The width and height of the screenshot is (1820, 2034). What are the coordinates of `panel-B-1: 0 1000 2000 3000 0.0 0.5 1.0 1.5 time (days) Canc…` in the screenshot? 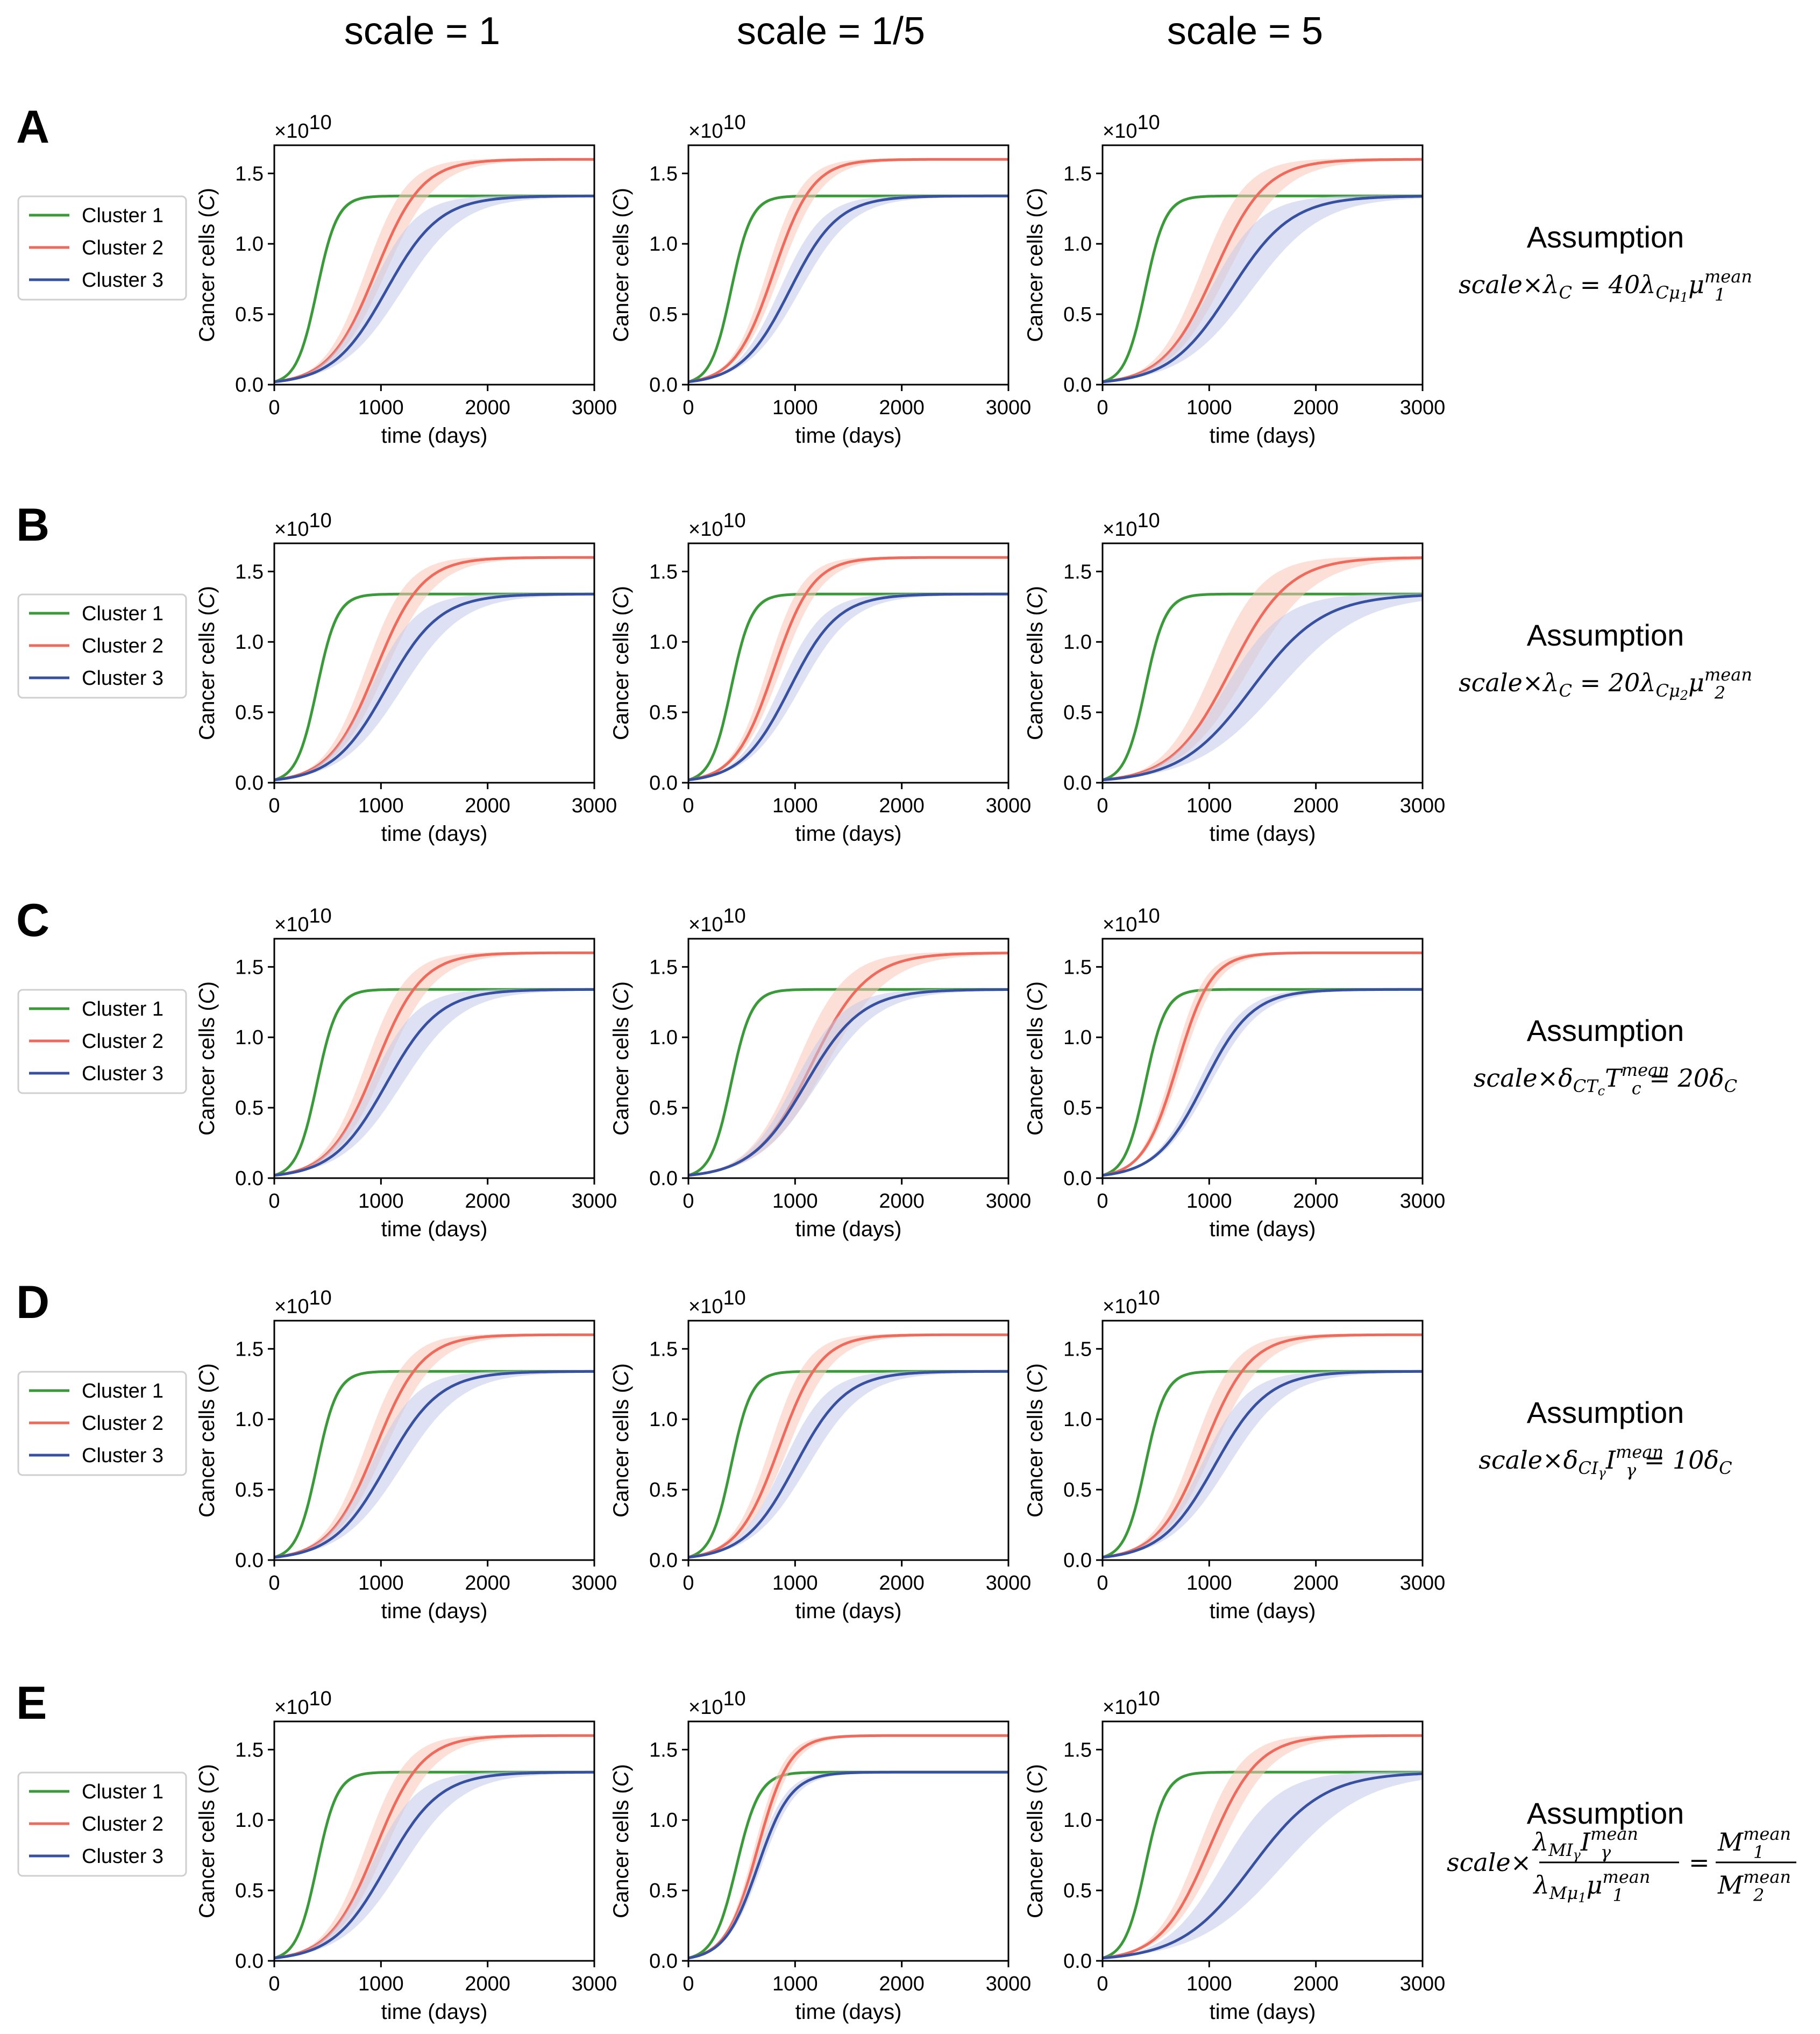 It's located at (406, 677).